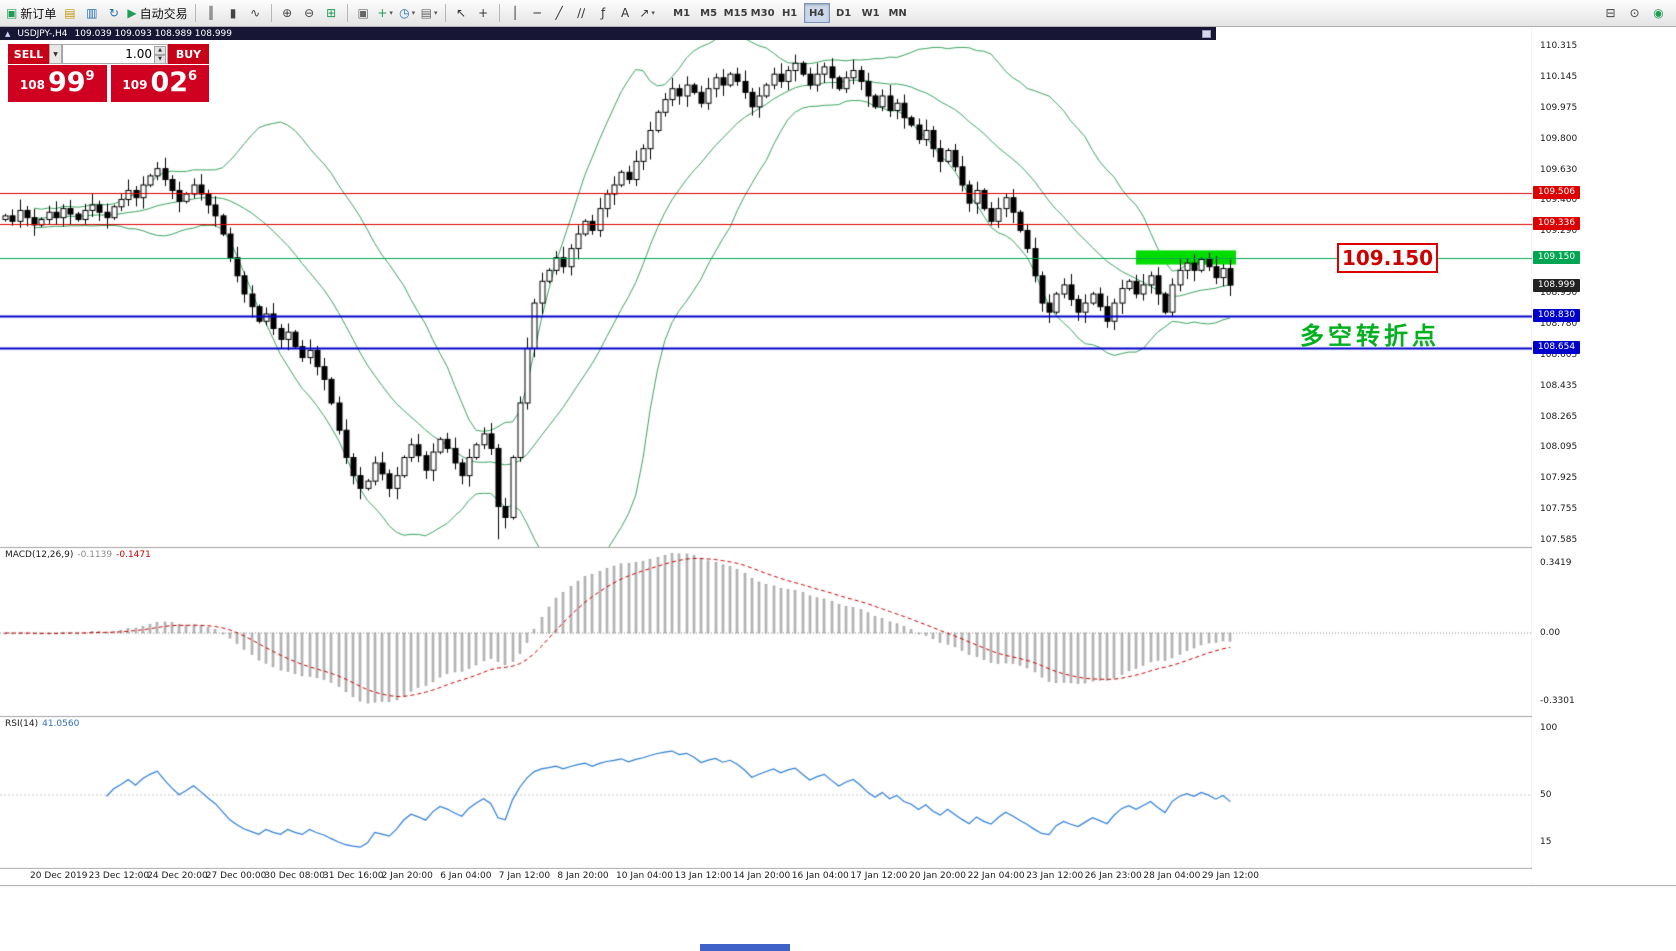 This screenshot has width=1676, height=951. I want to click on trendline-icon: ╱, so click(559, 13).